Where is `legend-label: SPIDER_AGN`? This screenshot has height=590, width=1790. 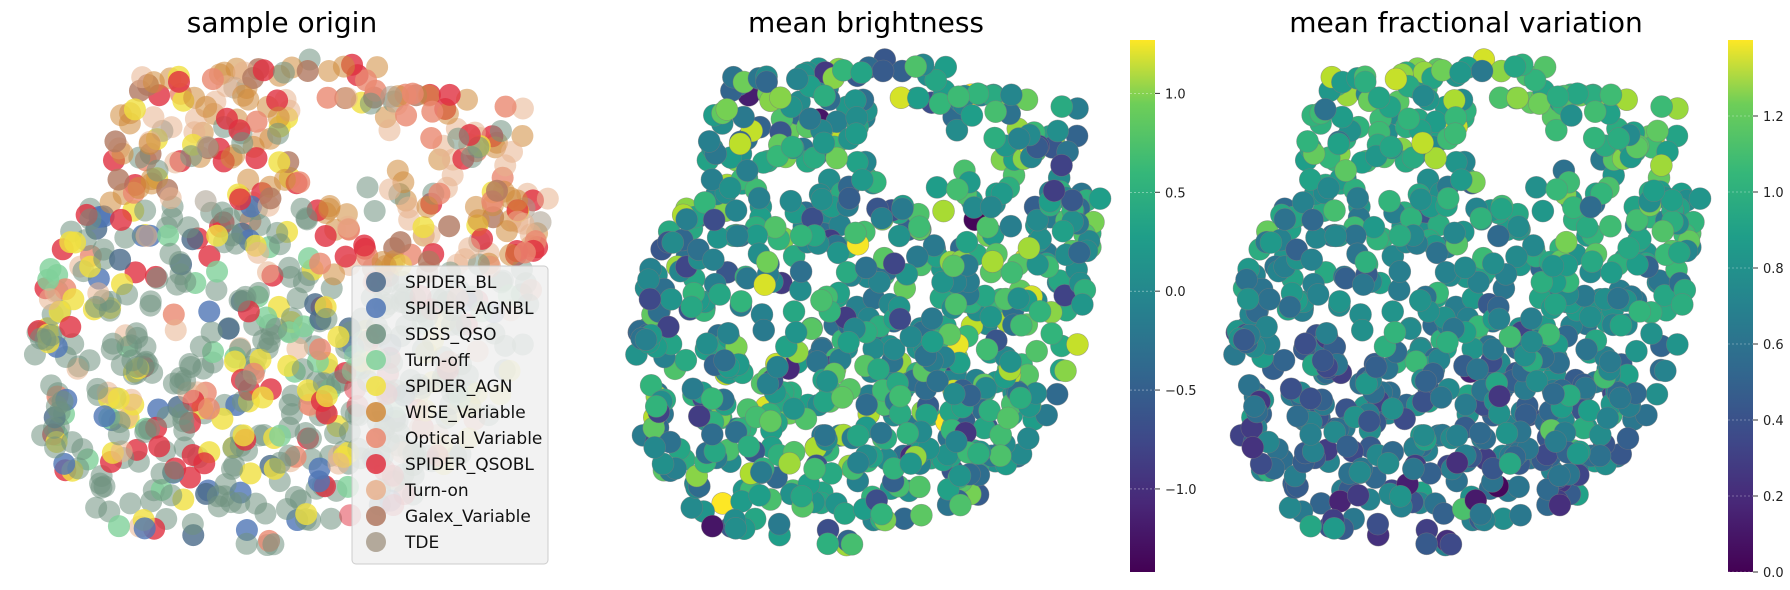
legend-label: SPIDER_AGN is located at coordinates (458, 387).